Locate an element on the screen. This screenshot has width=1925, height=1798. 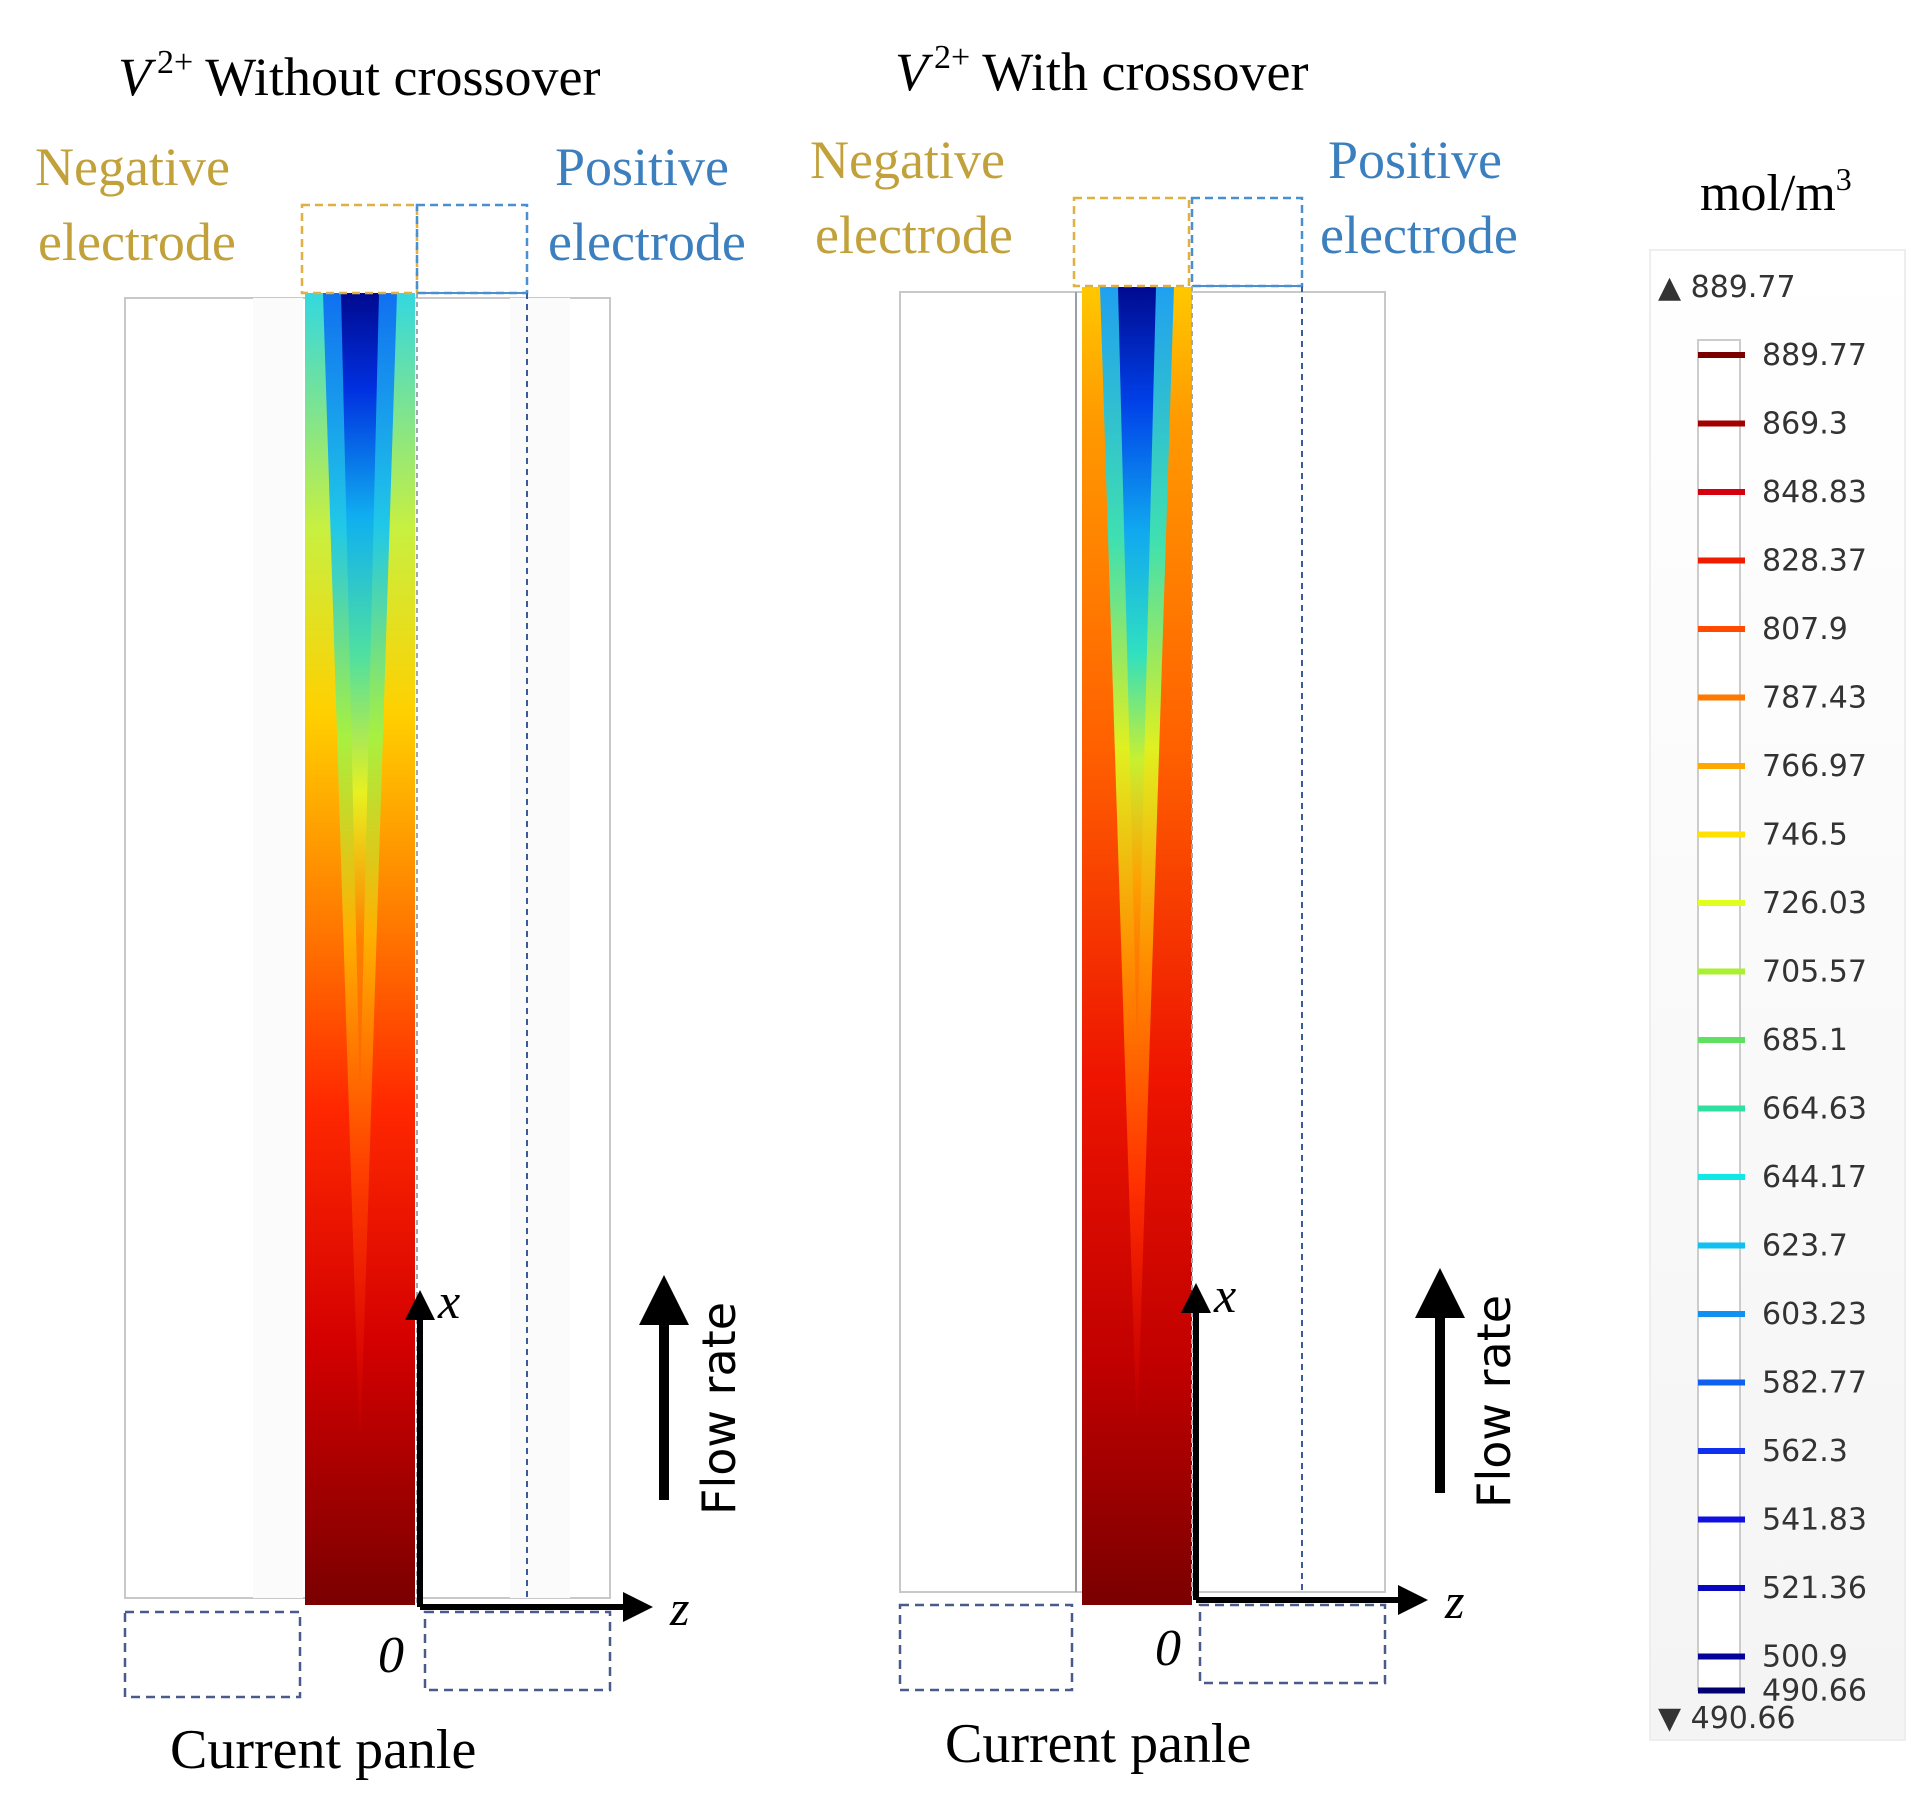
colorbar-unit: mol/m3 is located at coordinates (1776, 191).